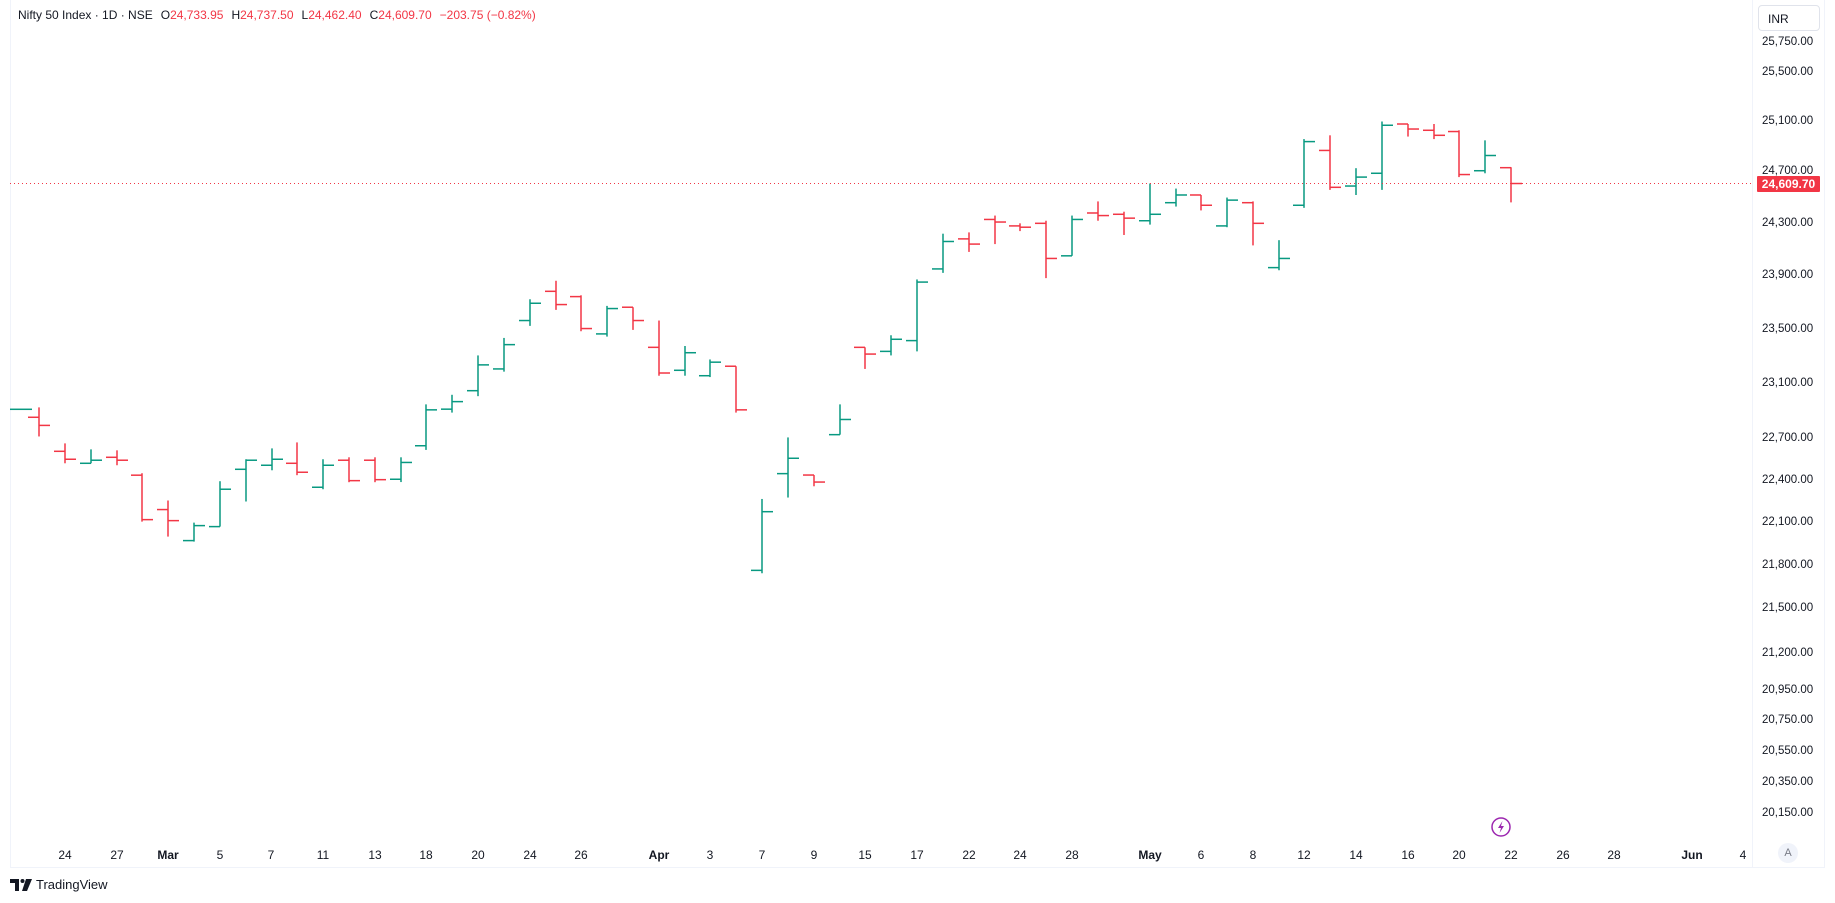 This screenshot has height=903, width=1835. I want to click on time-tick-label: Jun, so click(1692, 855).